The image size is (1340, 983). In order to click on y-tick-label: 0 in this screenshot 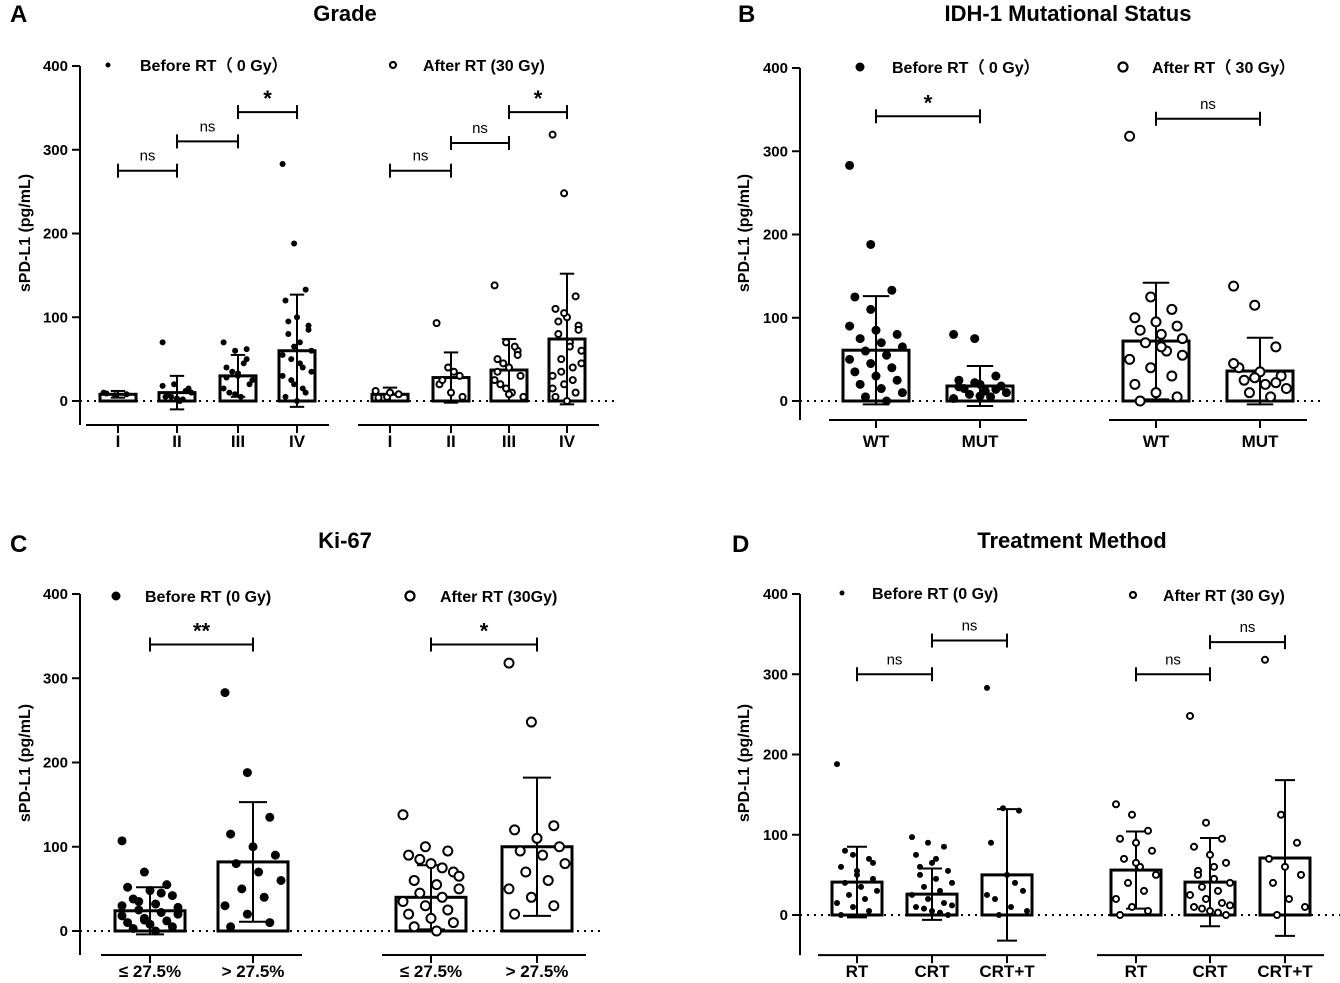, I will do `click(64, 931)`.